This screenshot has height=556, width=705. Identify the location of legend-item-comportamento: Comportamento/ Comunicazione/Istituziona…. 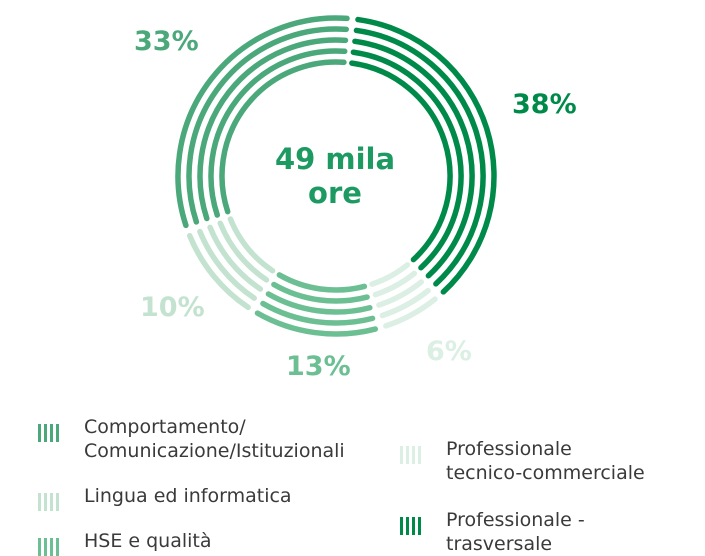
(191, 439).